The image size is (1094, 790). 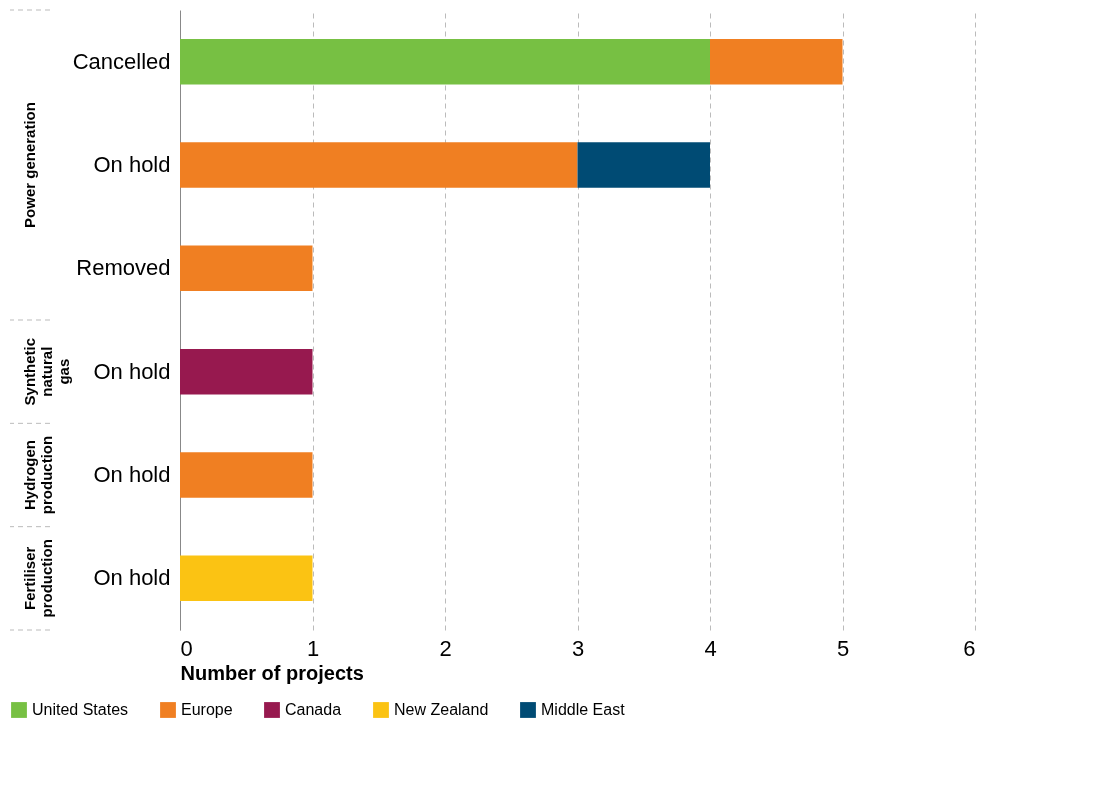 What do you see at coordinates (441, 709) in the screenshot?
I see `legend-label: New Zealand` at bounding box center [441, 709].